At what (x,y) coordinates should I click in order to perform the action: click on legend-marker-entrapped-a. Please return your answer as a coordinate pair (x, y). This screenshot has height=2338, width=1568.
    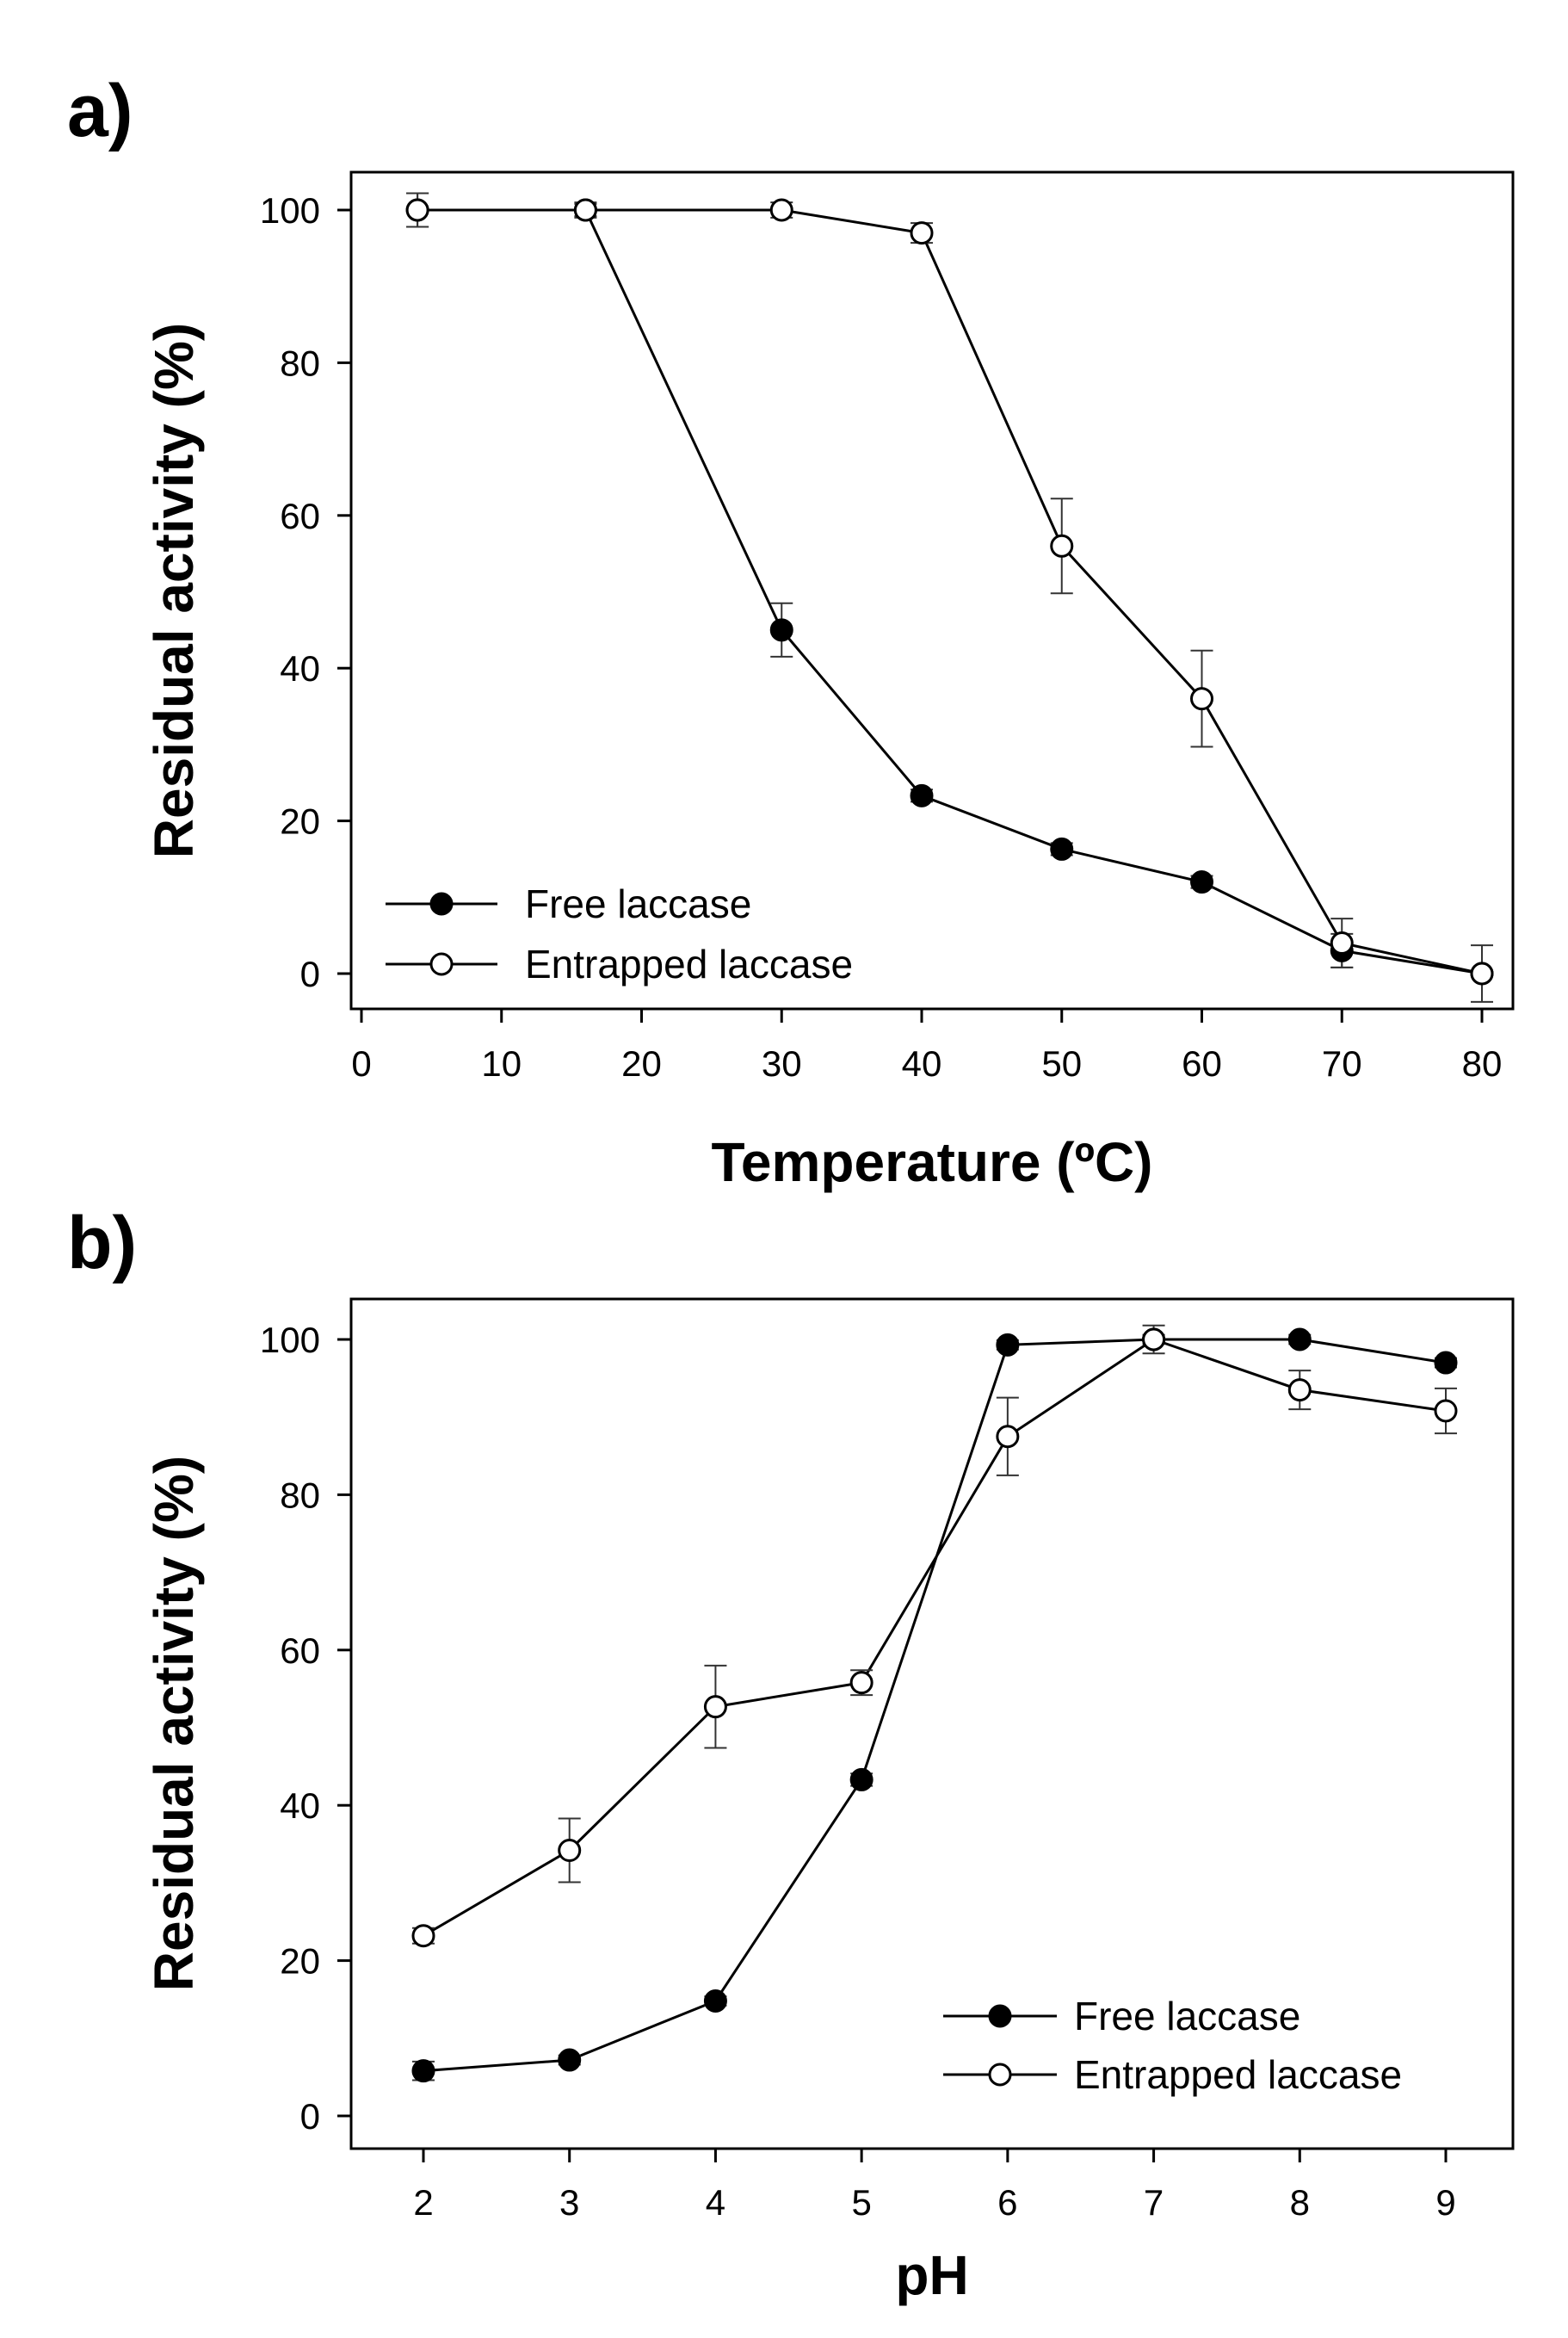
    Looking at the image, I should click on (441, 964).